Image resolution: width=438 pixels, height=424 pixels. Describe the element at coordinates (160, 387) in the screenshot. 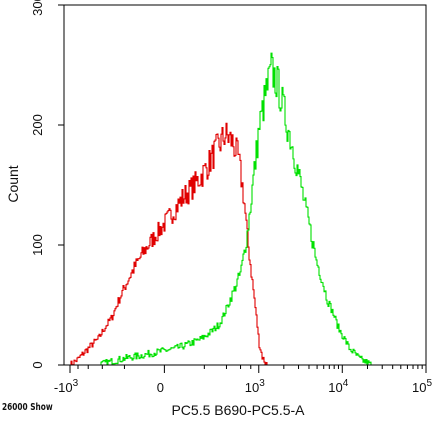

I see `x-tick-label: 0` at that location.